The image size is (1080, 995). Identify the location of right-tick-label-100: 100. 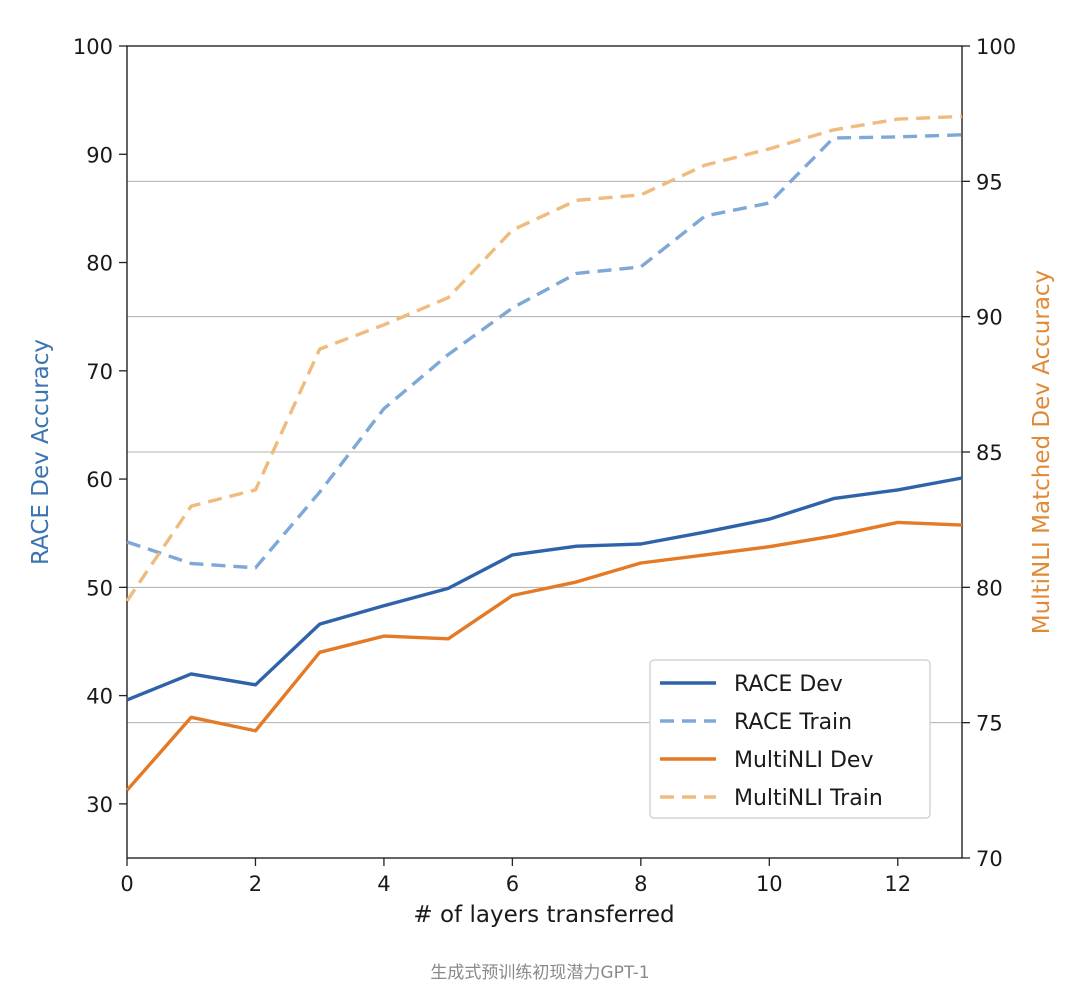
(996, 47).